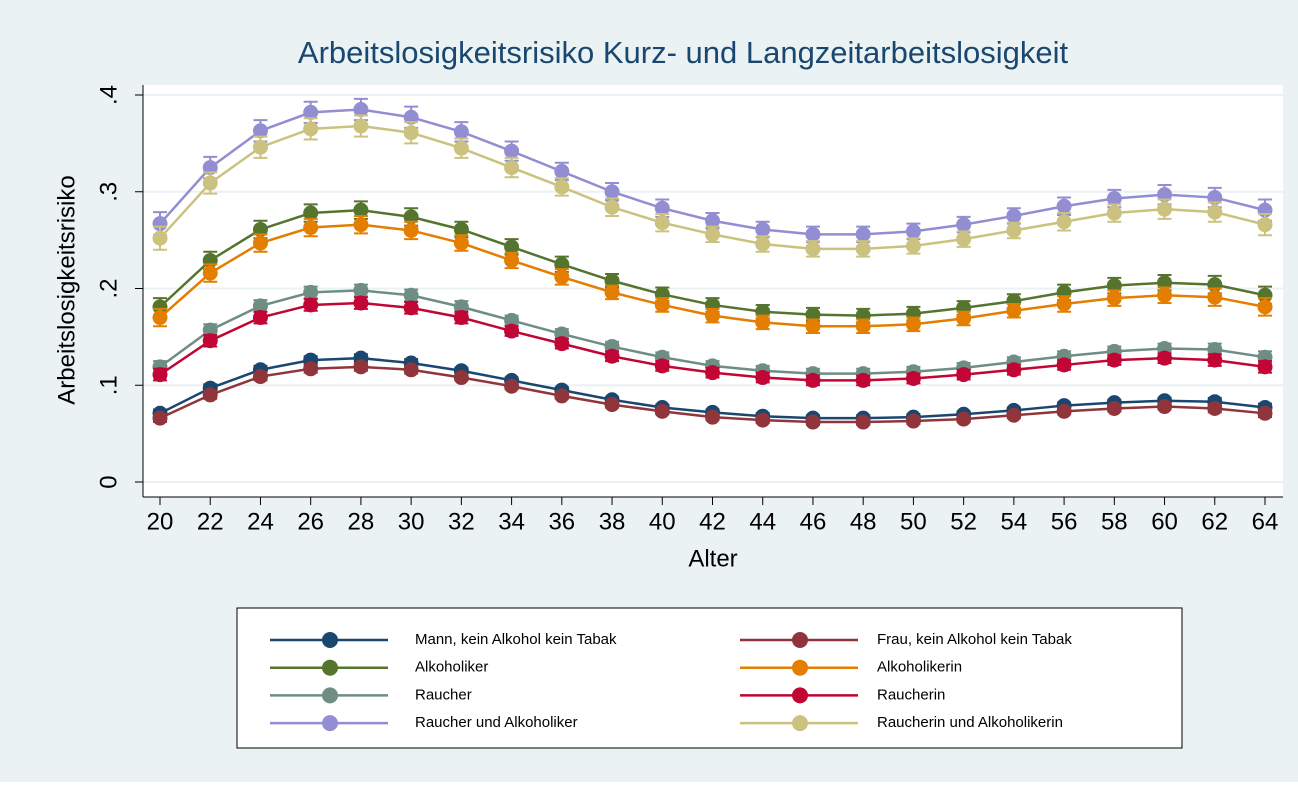  I want to click on x-tick-label: 22, so click(210, 521).